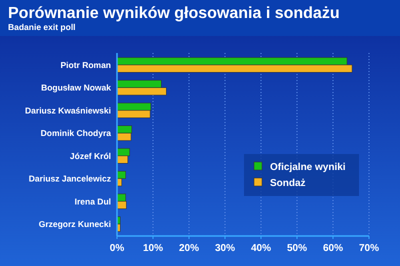  I want to click on x-tick-label: 30%, so click(225, 248).